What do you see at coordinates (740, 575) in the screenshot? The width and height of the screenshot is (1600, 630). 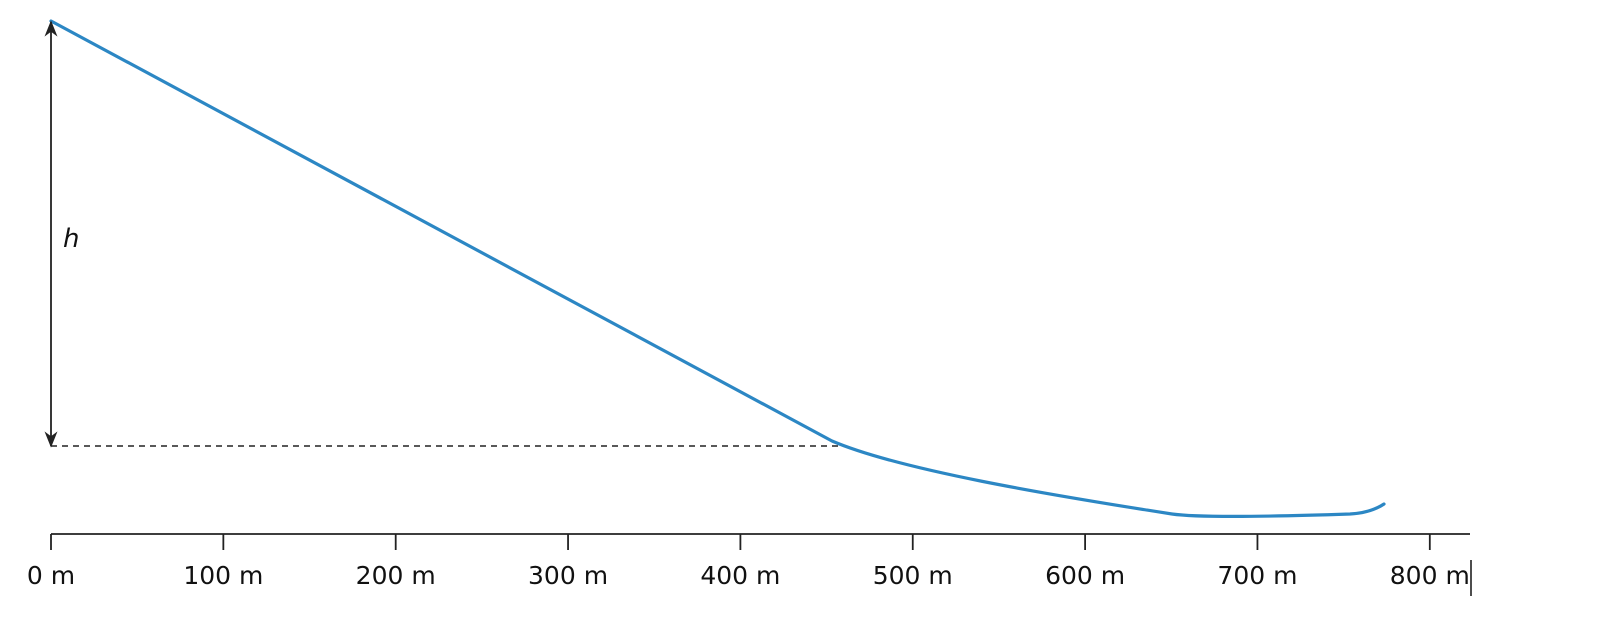 I see `axis-tick-label: 400 m` at bounding box center [740, 575].